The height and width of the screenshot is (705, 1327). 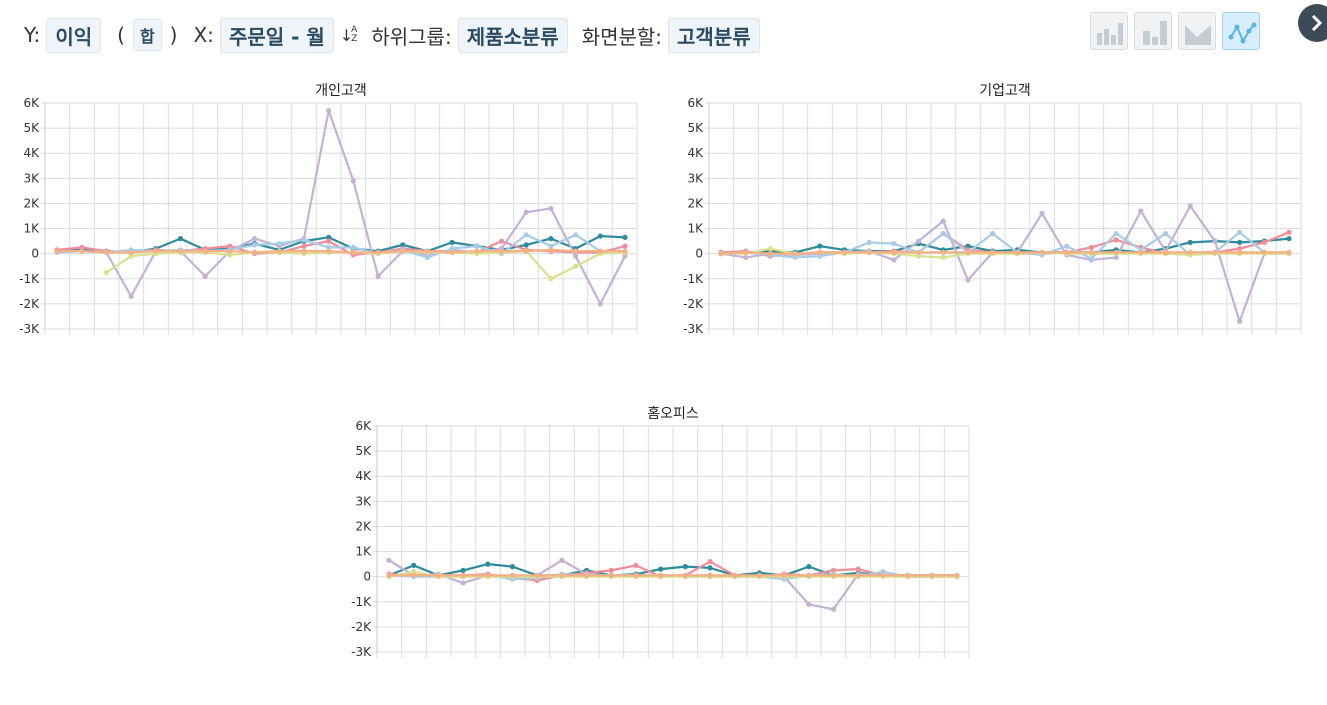 I want to click on bar-chart-button, so click(x=1109, y=31).